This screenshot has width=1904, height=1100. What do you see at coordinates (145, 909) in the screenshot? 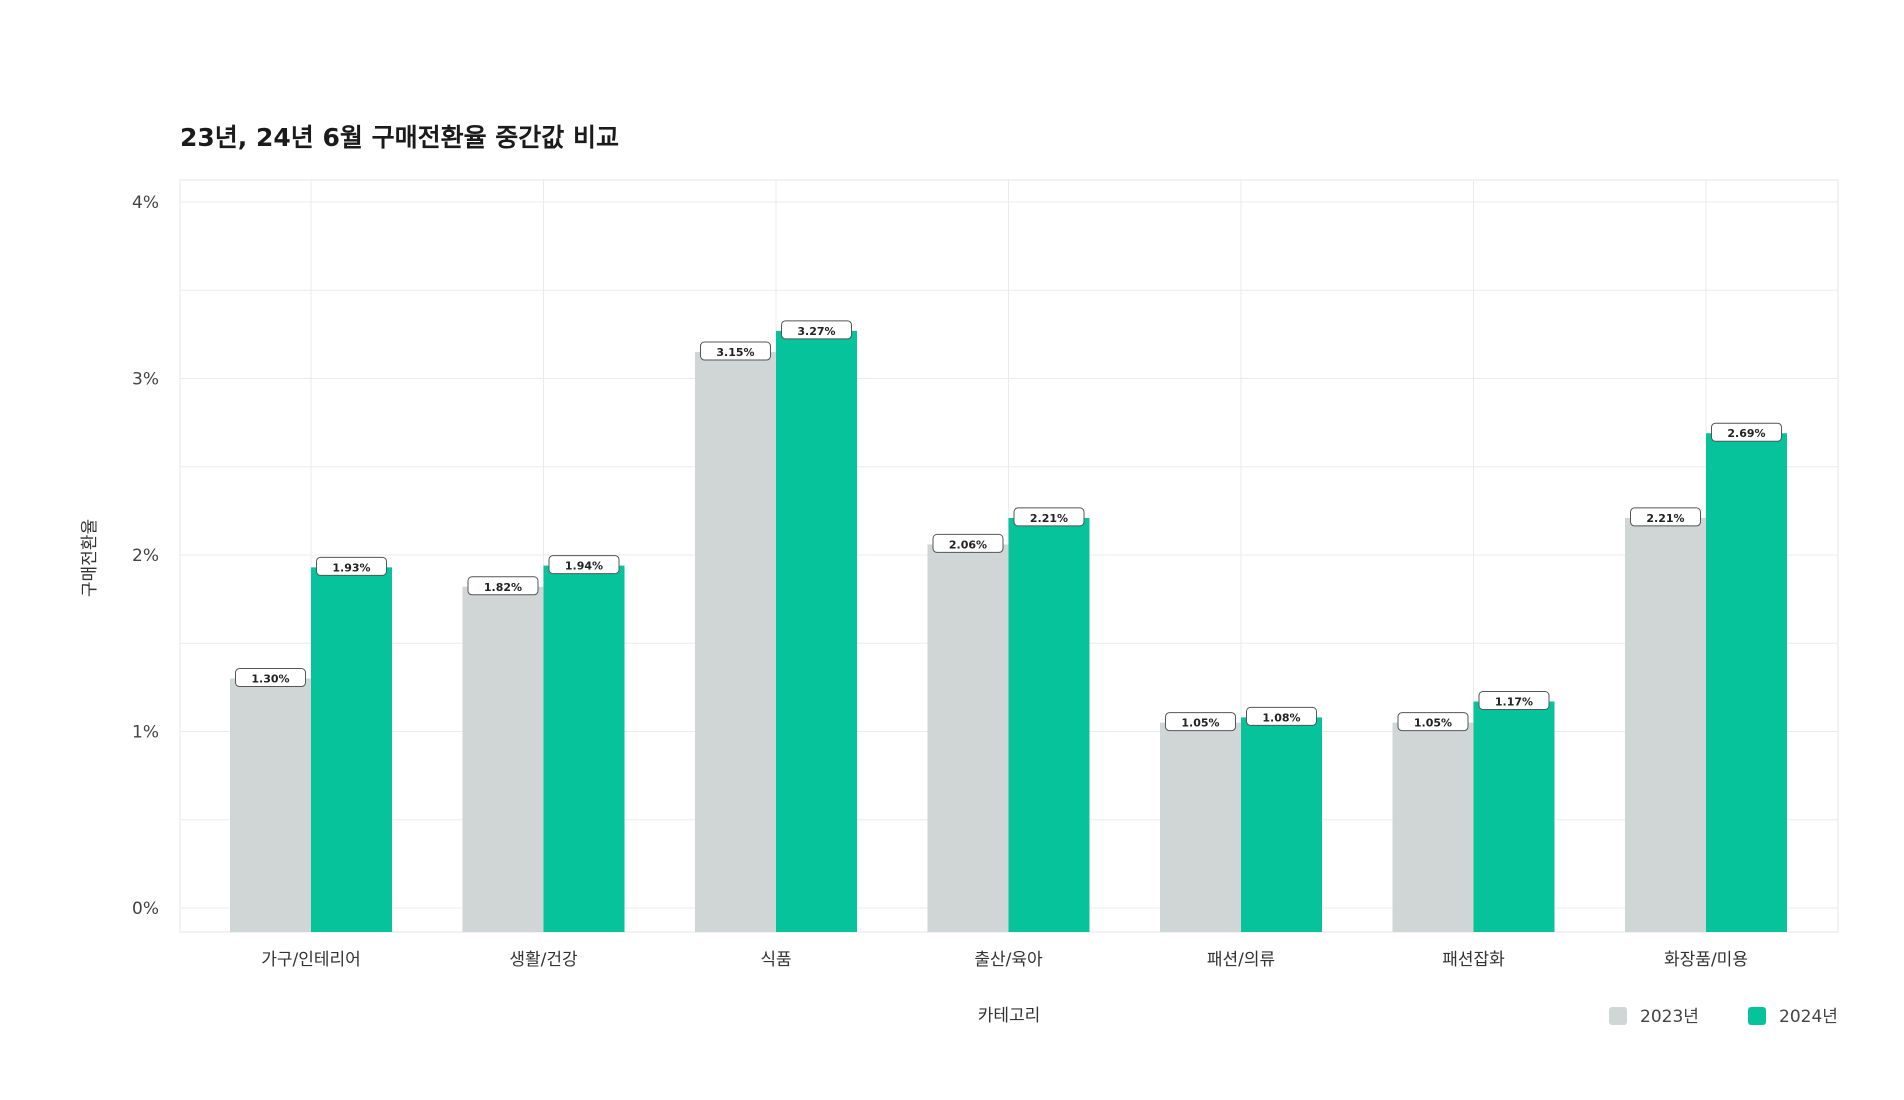
I see `y-tick-label: 0%` at bounding box center [145, 909].